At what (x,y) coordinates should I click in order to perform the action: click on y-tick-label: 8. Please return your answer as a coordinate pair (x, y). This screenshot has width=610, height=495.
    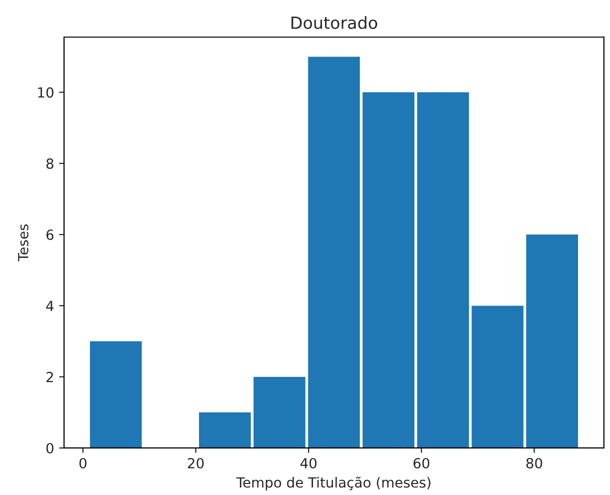
    Looking at the image, I should click on (50, 163).